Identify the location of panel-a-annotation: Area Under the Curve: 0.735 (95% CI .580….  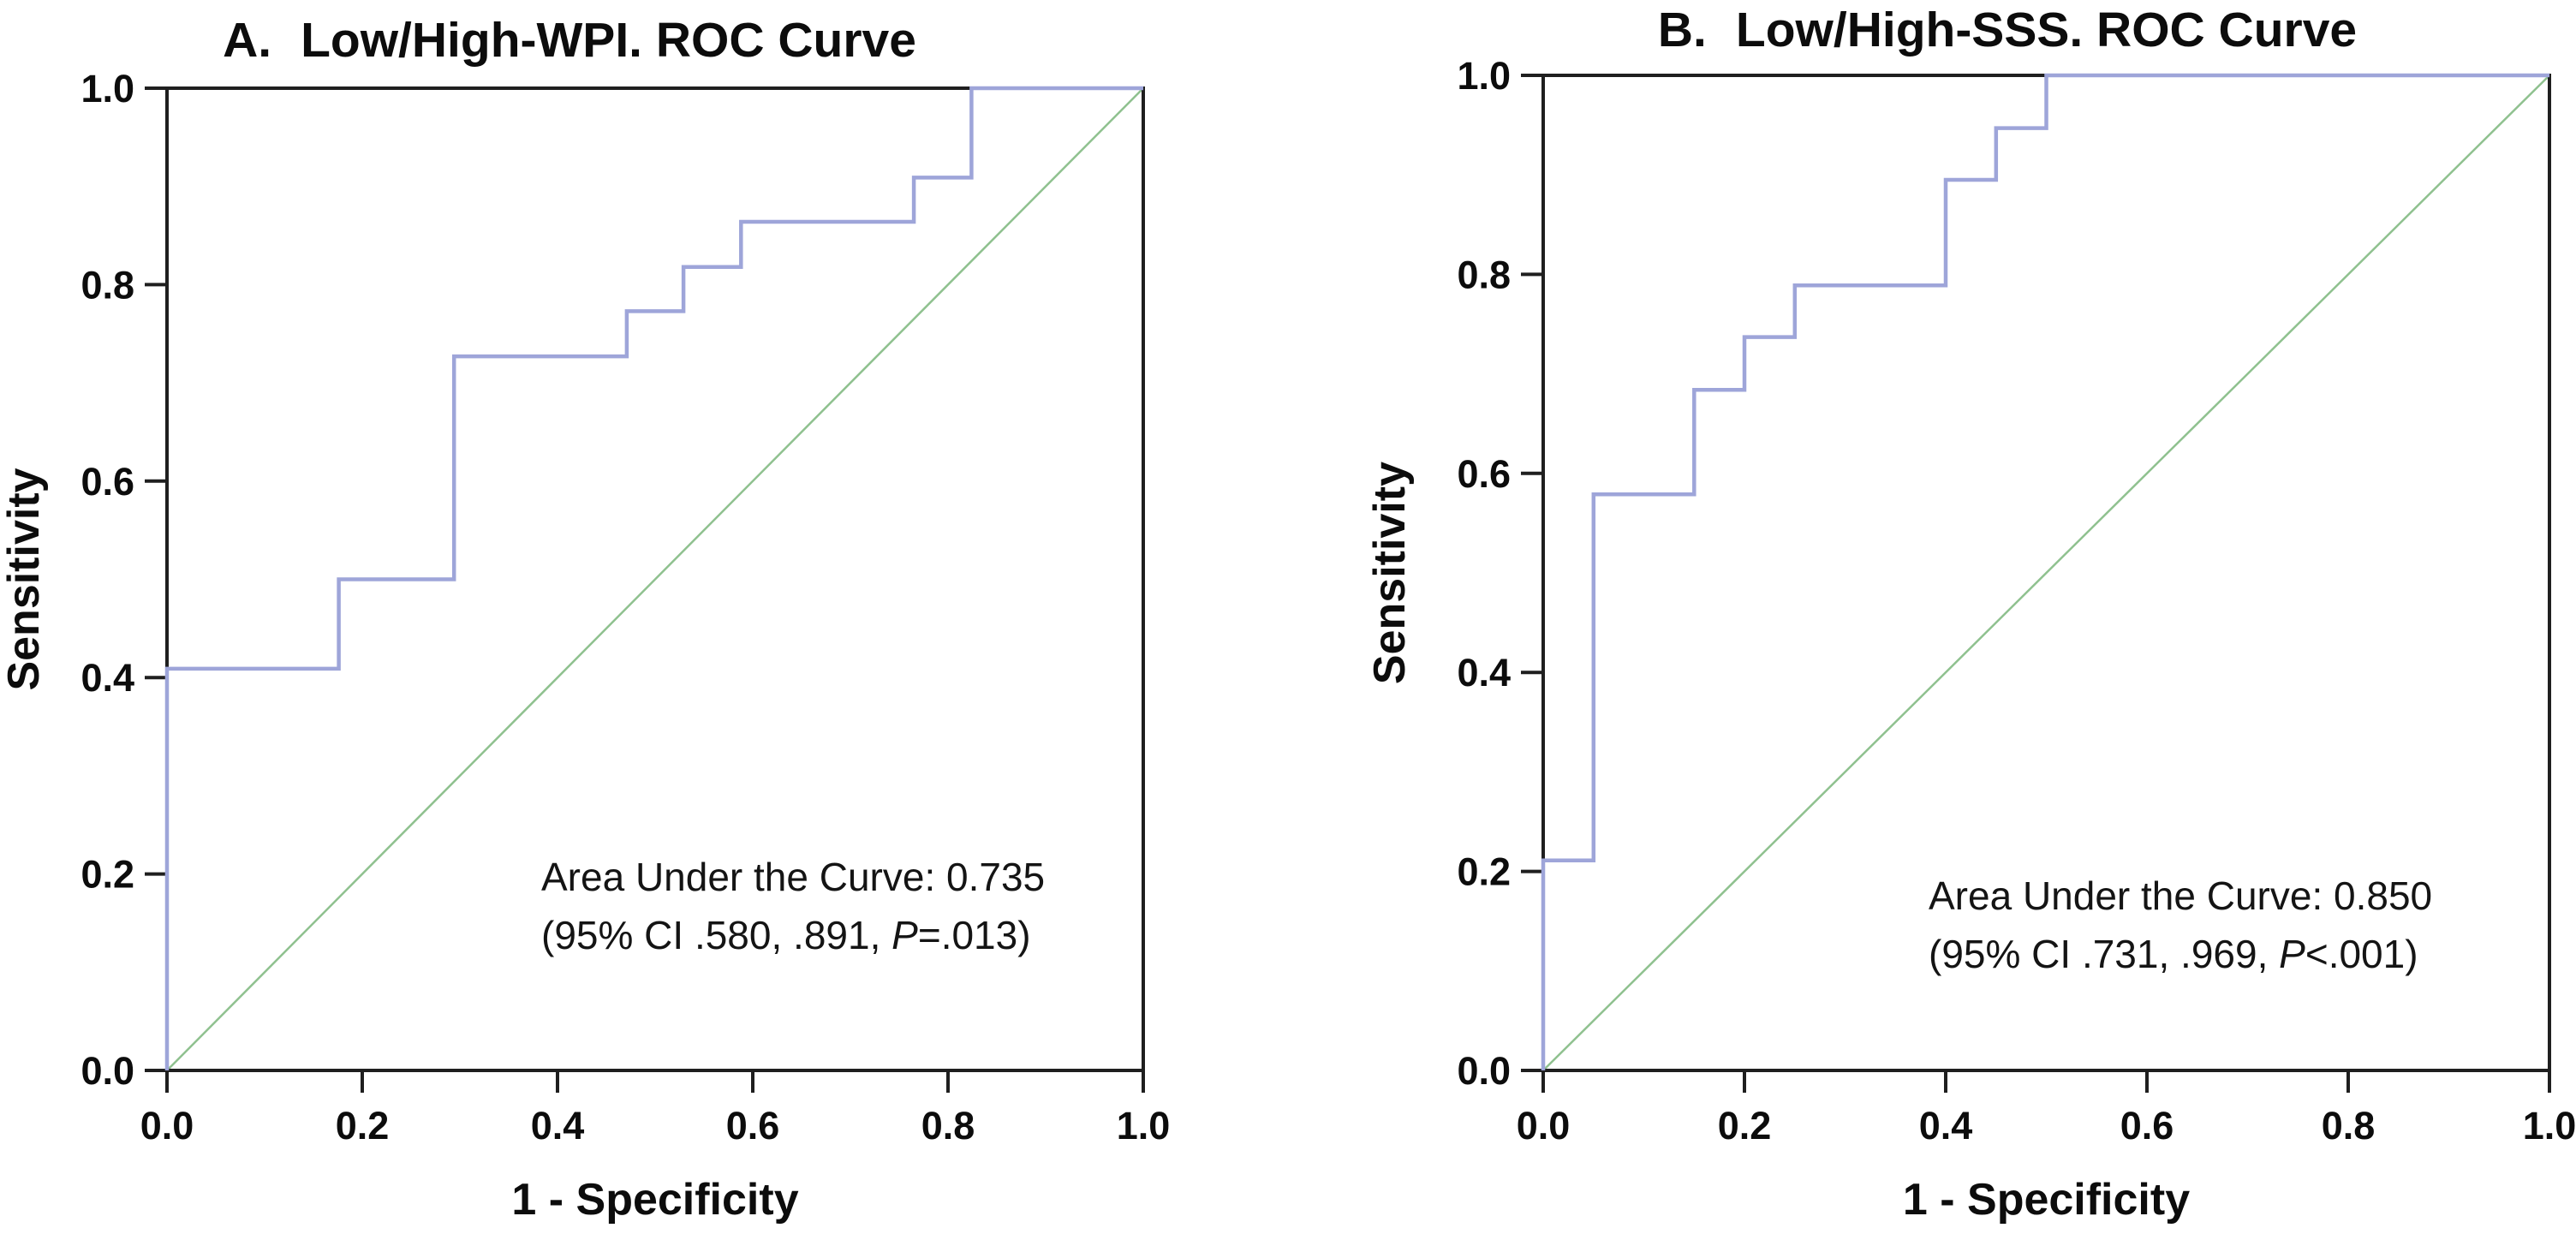
(793, 906).